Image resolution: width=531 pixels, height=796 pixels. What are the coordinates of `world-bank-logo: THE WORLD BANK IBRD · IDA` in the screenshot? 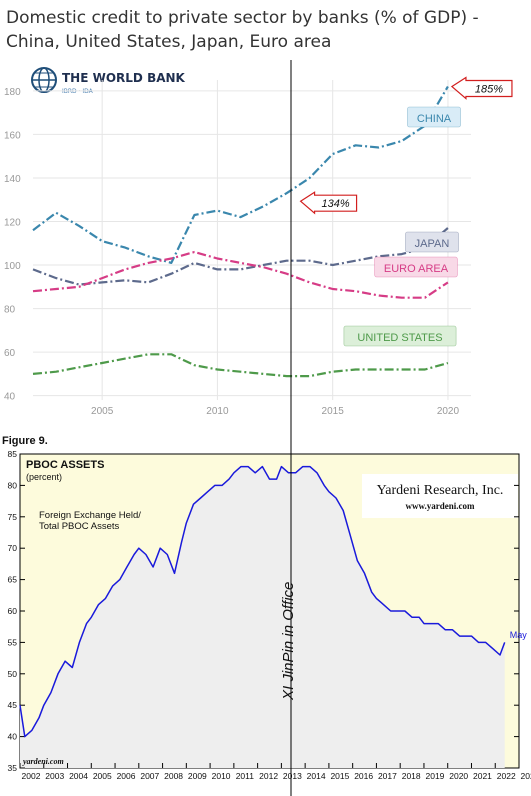 It's located at (108, 81).